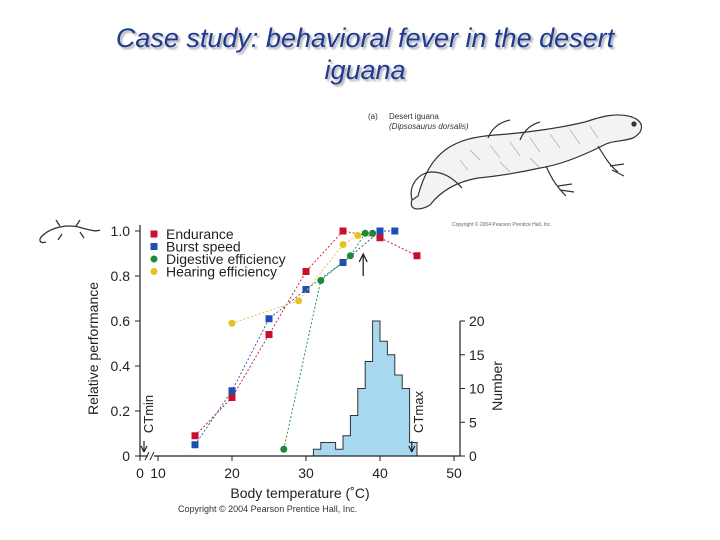 This screenshot has width=720, height=540. What do you see at coordinates (144, 447) in the screenshot?
I see `ctmin-arrow` at bounding box center [144, 447].